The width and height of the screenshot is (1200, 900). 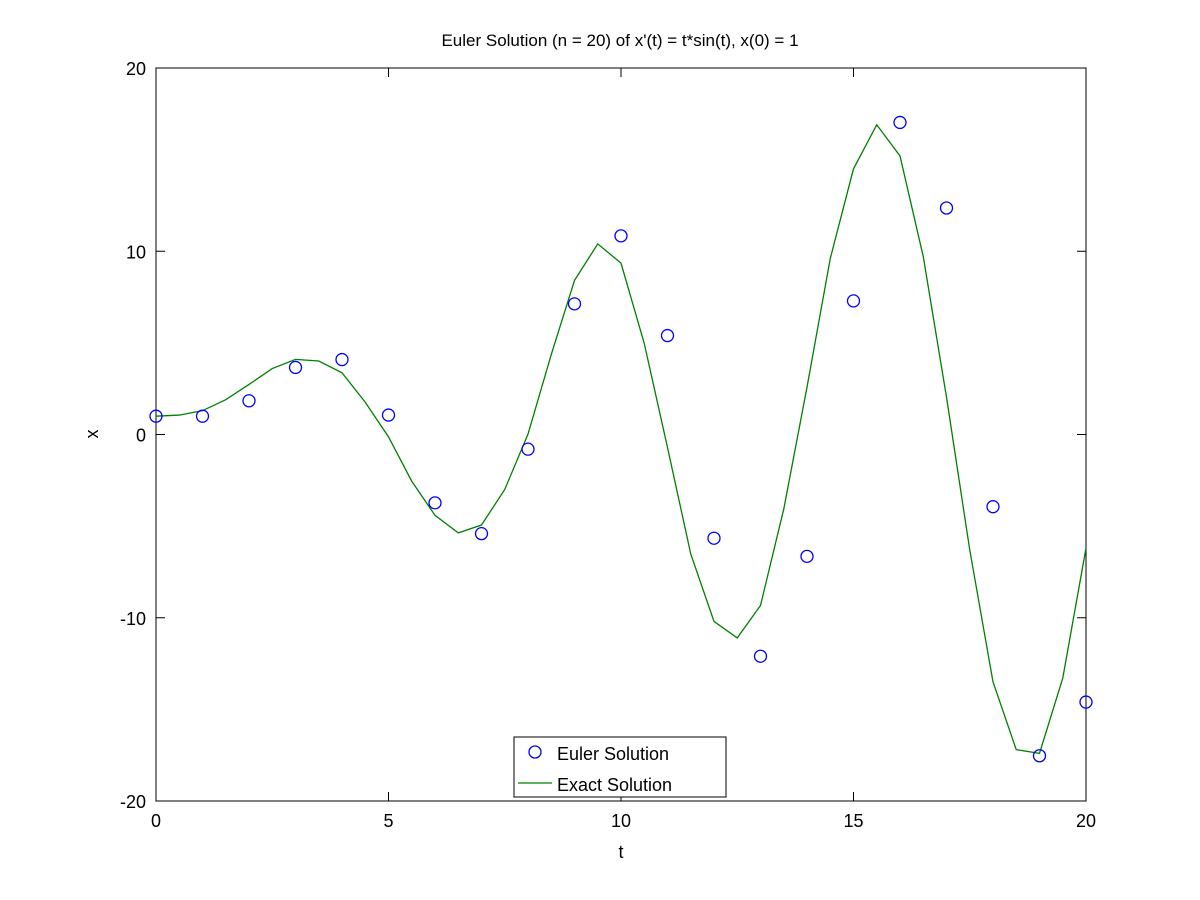 I want to click on y-axis-label: x, so click(x=92, y=434).